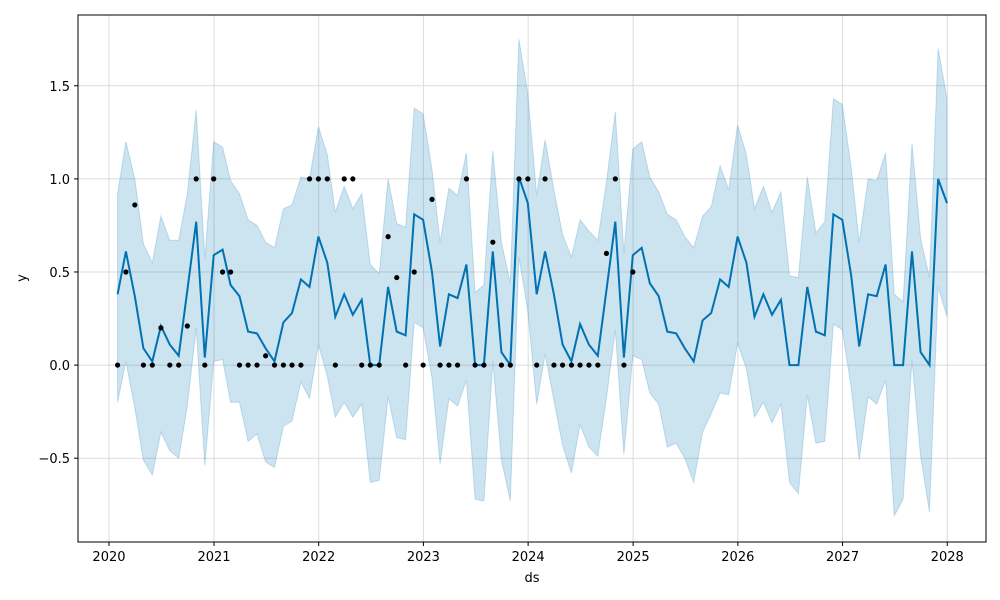 The height and width of the screenshot is (600, 1000). I want to click on x-tick-label: 2026, so click(737, 557).